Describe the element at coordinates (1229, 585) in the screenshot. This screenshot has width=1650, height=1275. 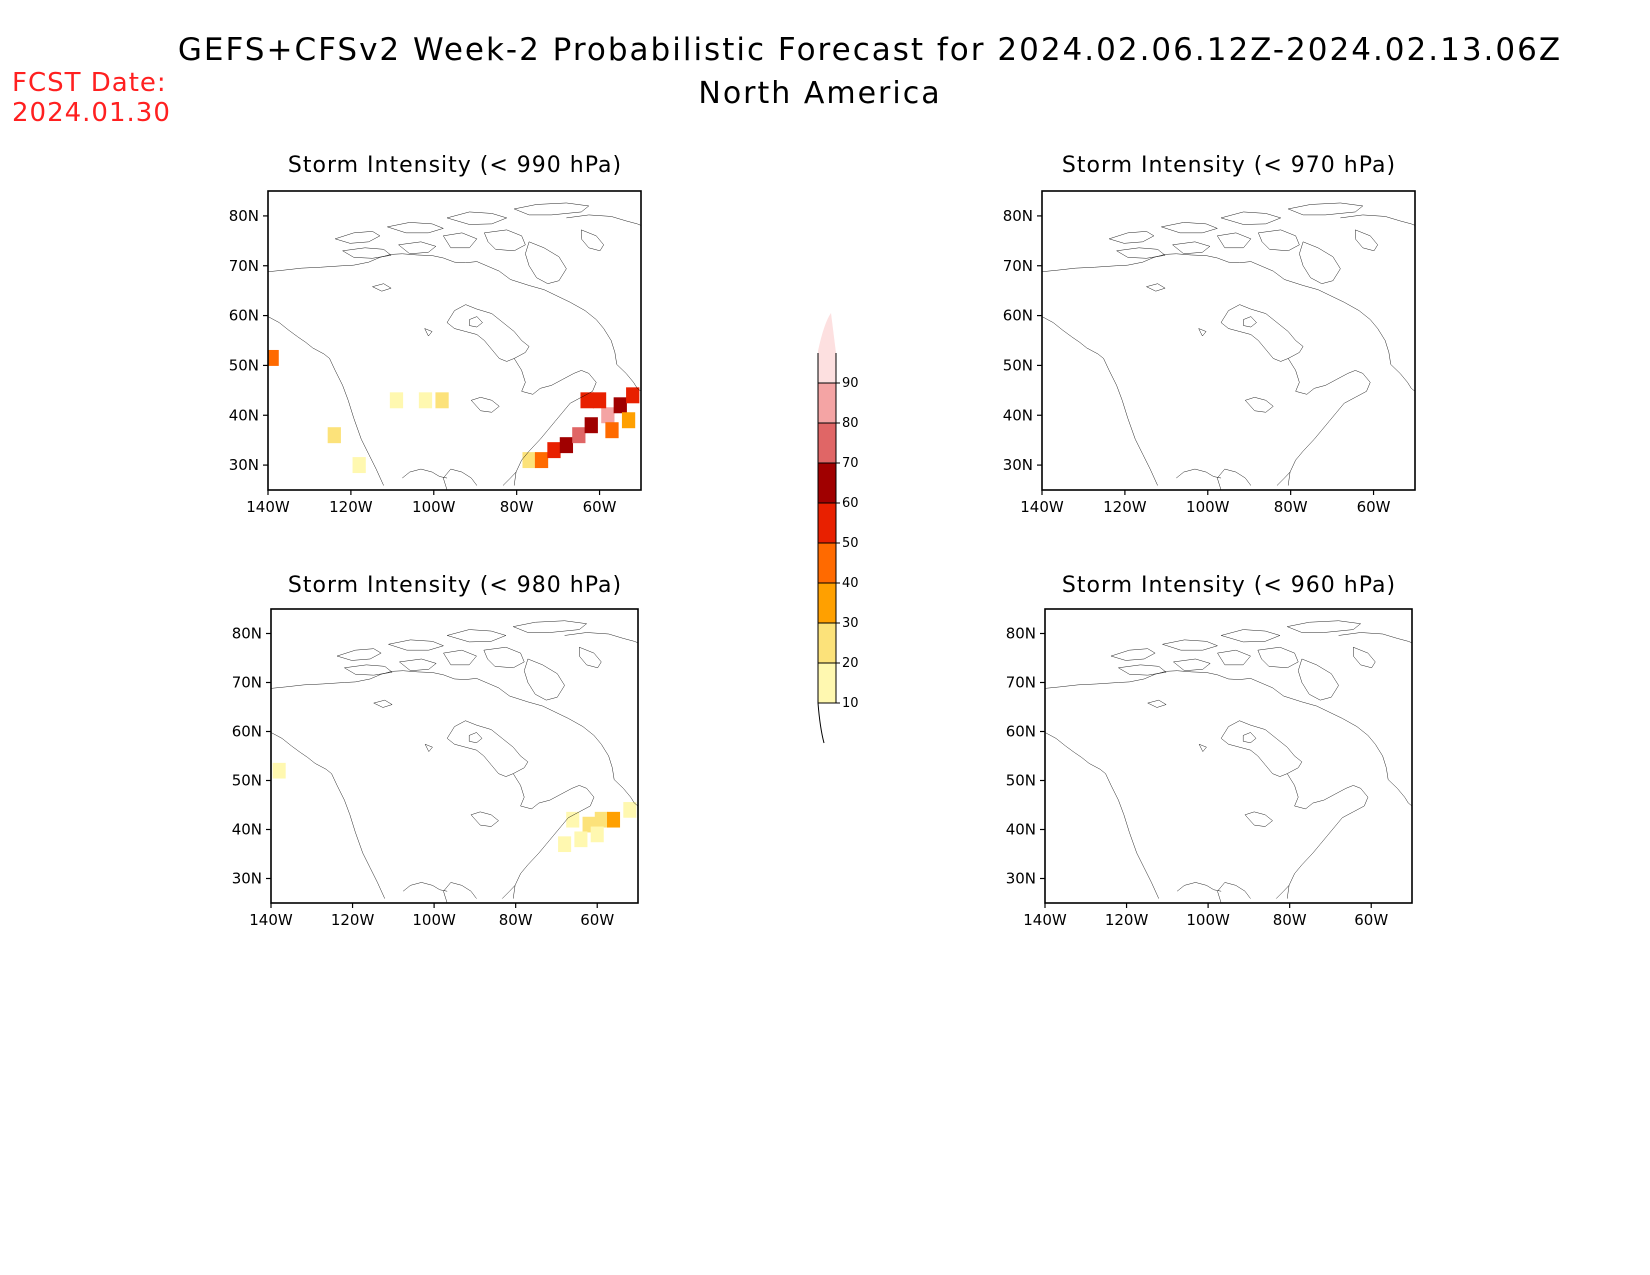
I see `panel-title: Storm Intensity (< 960 hPa)` at that location.